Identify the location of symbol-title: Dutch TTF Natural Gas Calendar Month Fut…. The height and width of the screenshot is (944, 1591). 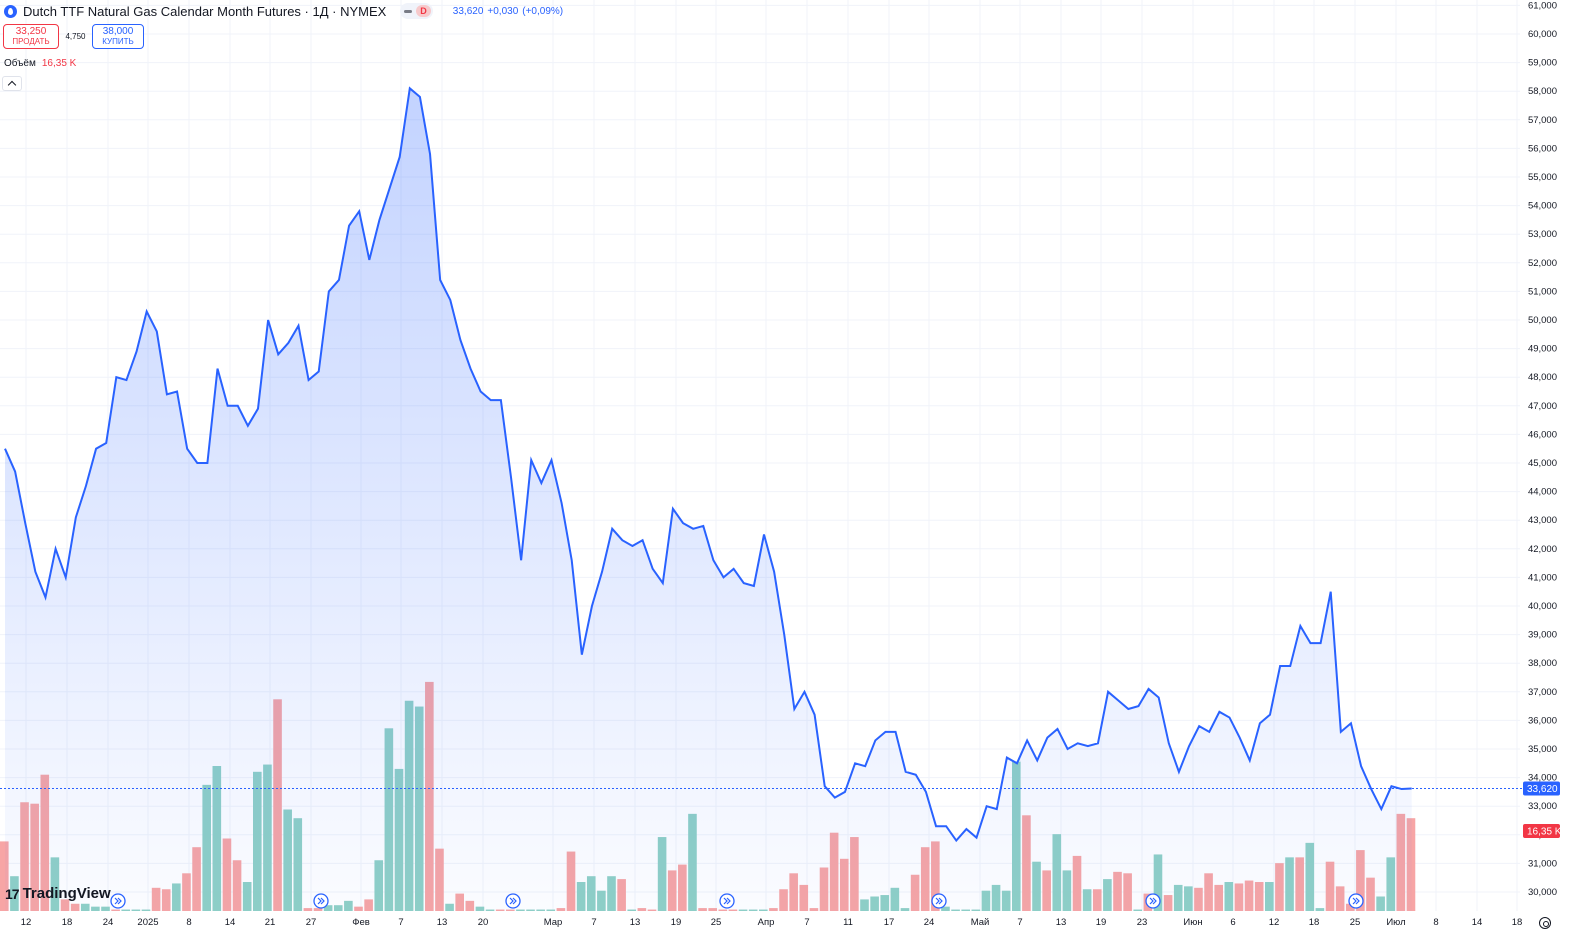
(205, 11).